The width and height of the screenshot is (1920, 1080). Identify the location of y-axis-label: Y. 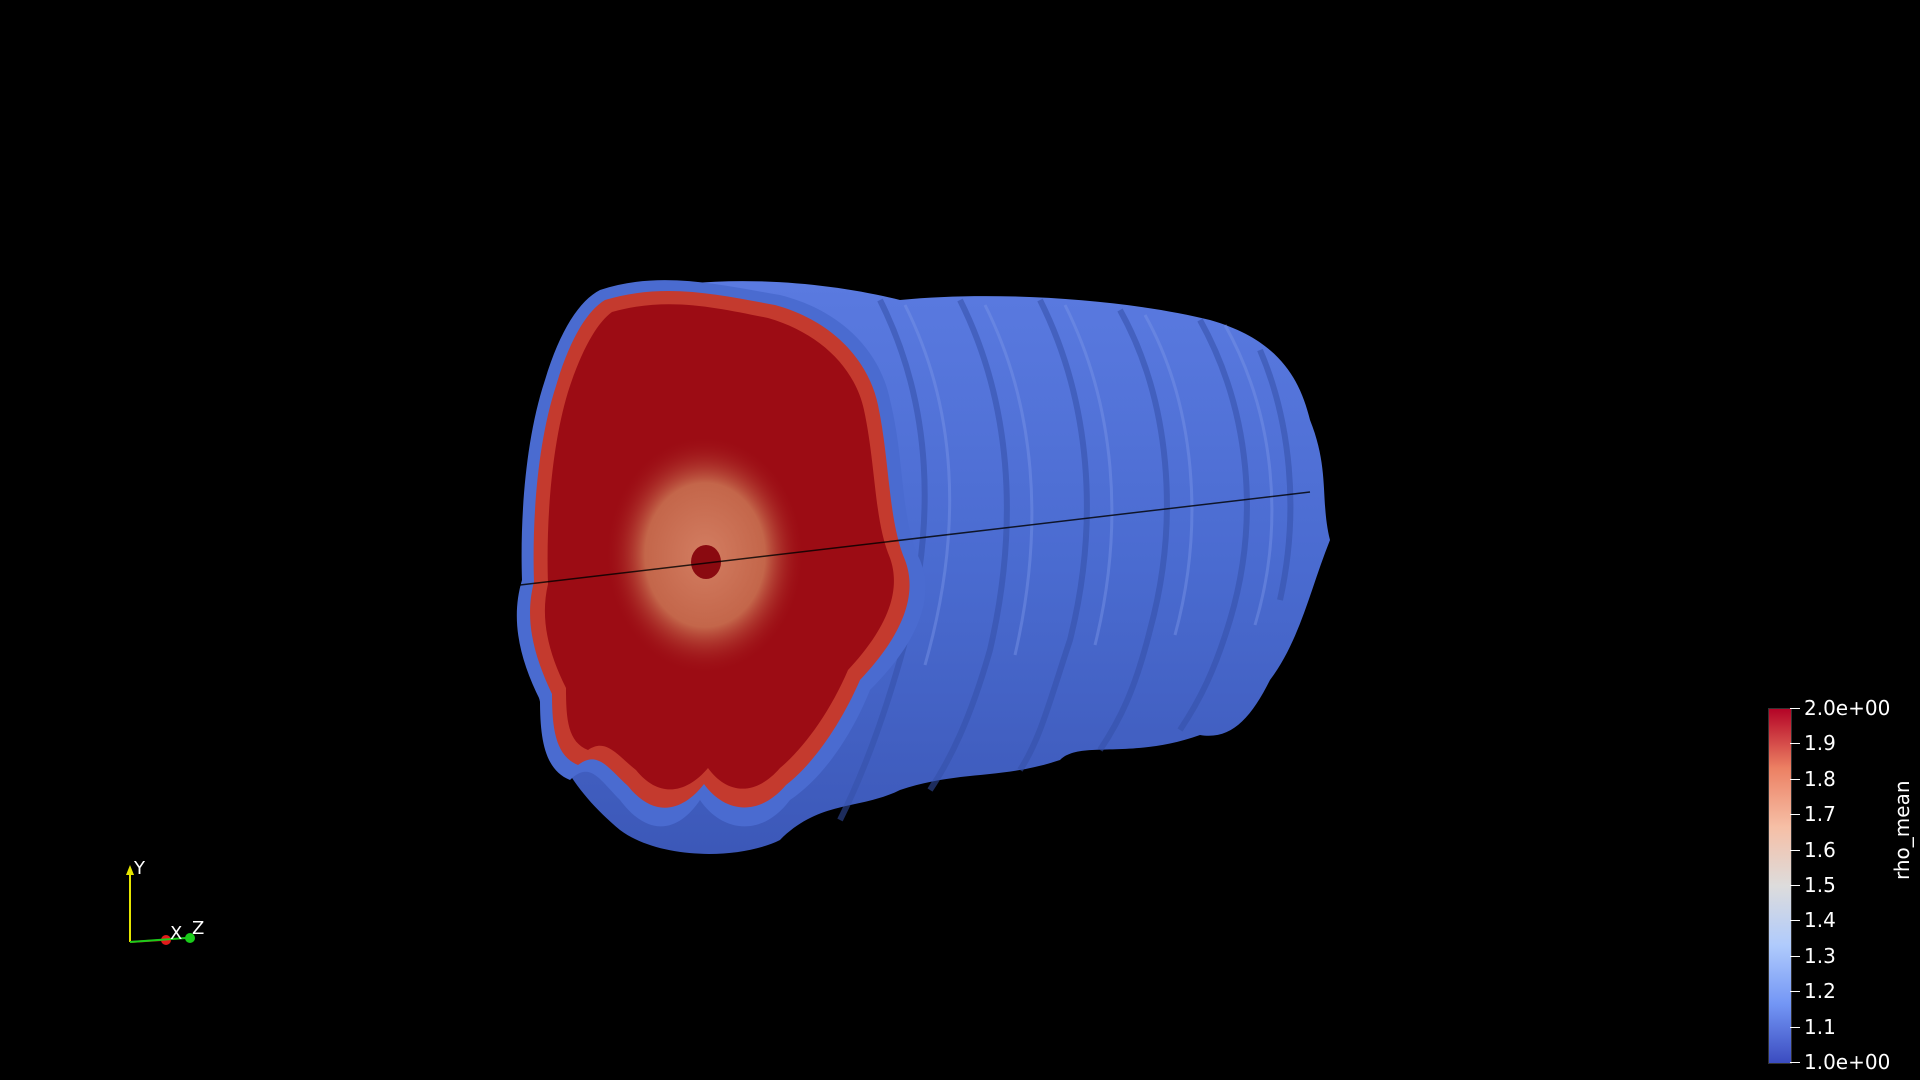
(139, 868).